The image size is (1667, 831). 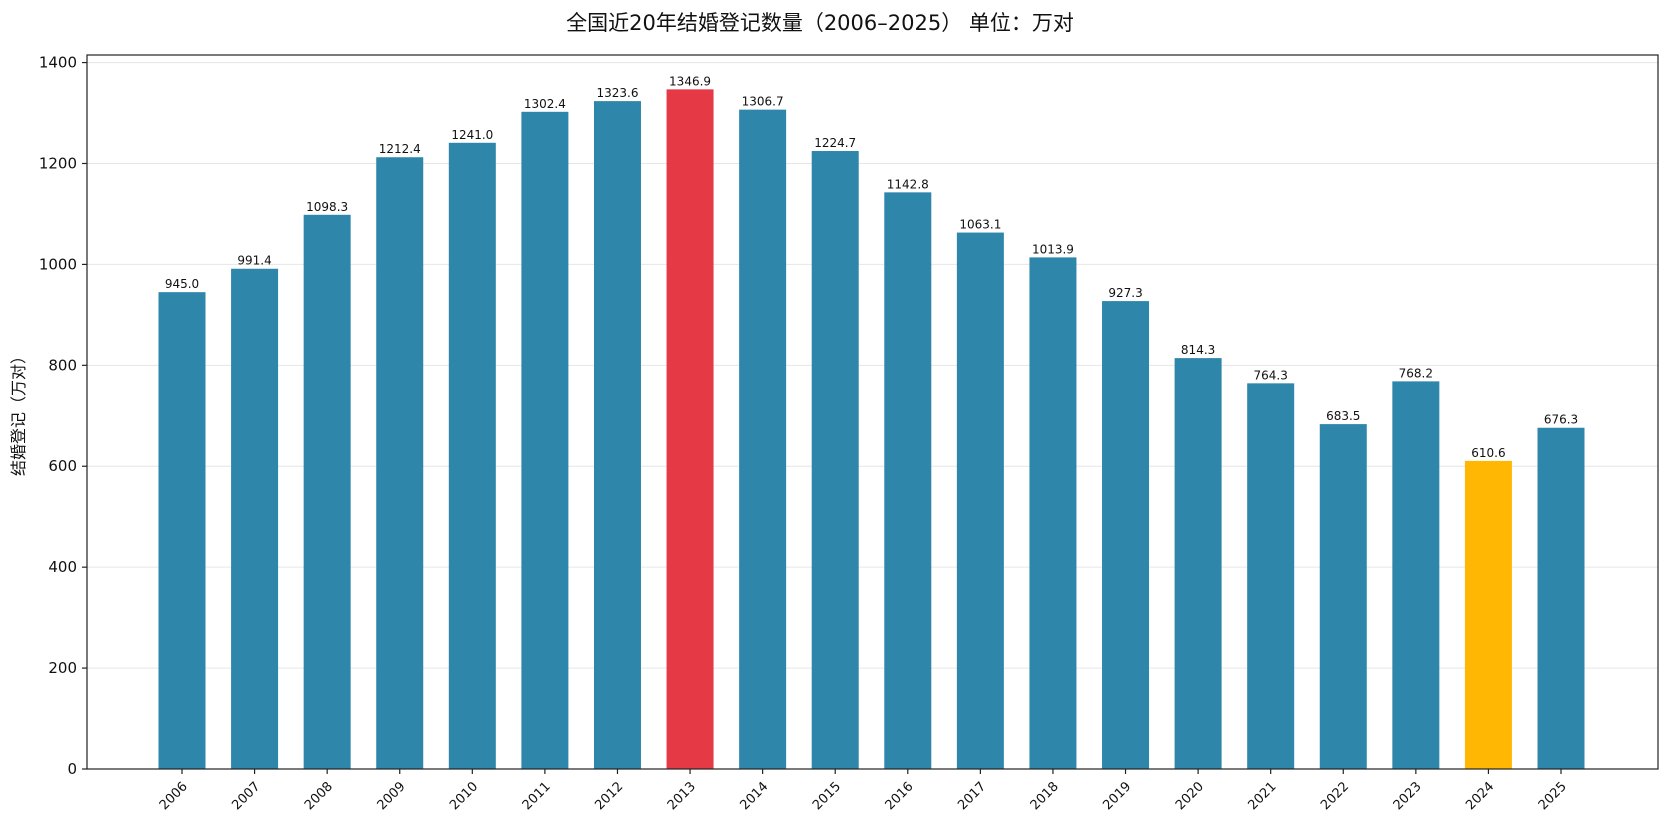 I want to click on data-label-2006: 945.0, so click(x=182, y=284).